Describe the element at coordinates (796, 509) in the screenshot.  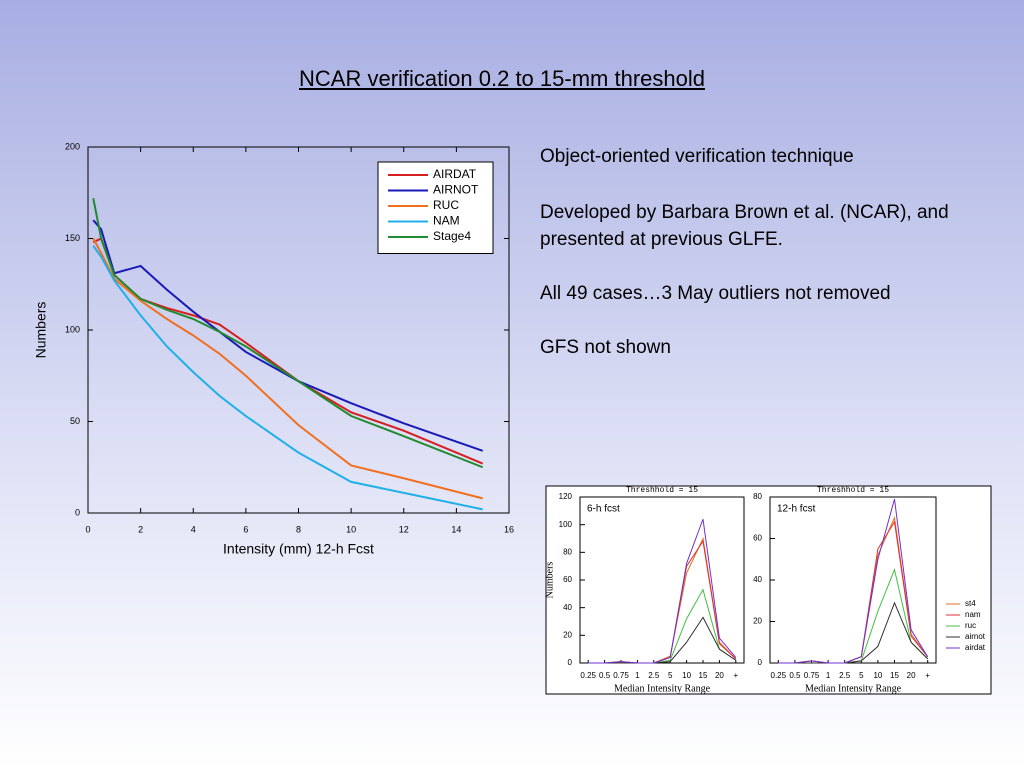
I see `annotation: 12-h fcst` at that location.